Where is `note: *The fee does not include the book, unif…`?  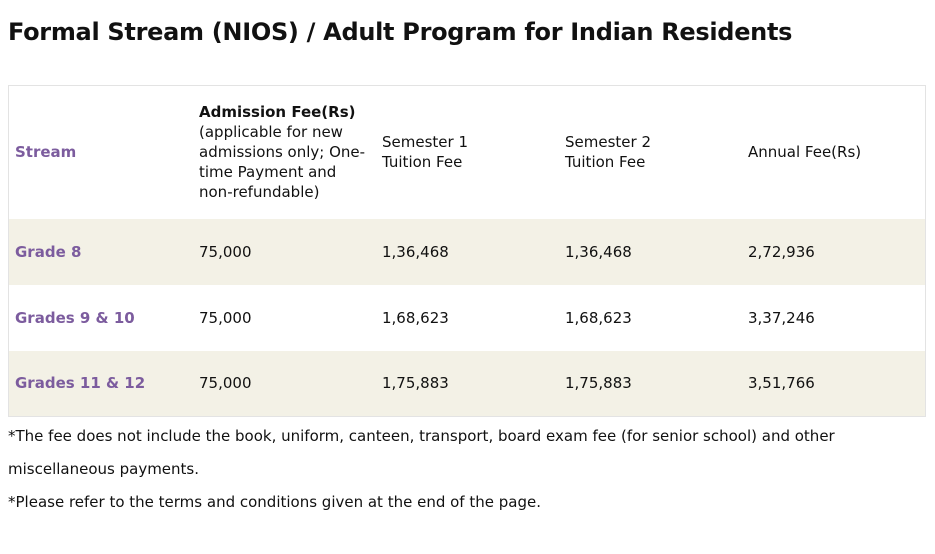 note: *The fee does not include the book, unif… is located at coordinates (421, 452).